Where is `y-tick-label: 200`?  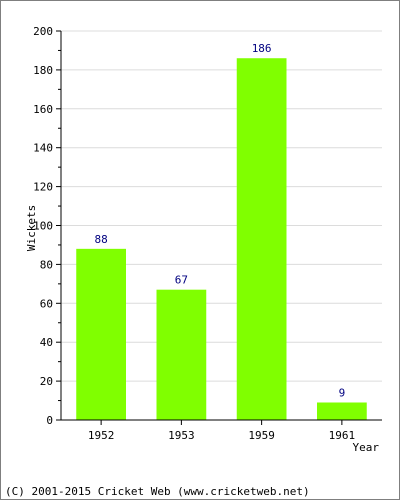 y-tick-label: 200 is located at coordinates (43, 31).